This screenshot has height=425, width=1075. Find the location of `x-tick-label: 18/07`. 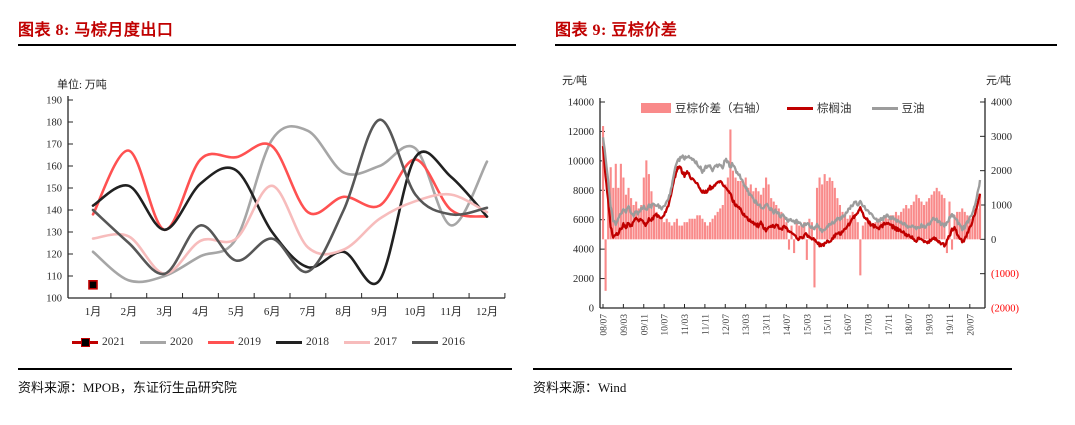

x-tick-label: 18/07 is located at coordinates (910, 325).